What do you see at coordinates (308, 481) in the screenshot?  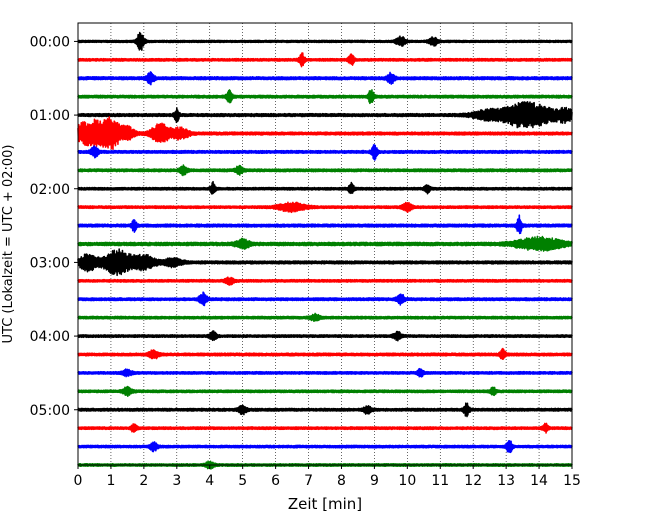 I see `x-tick-label: 7` at bounding box center [308, 481].